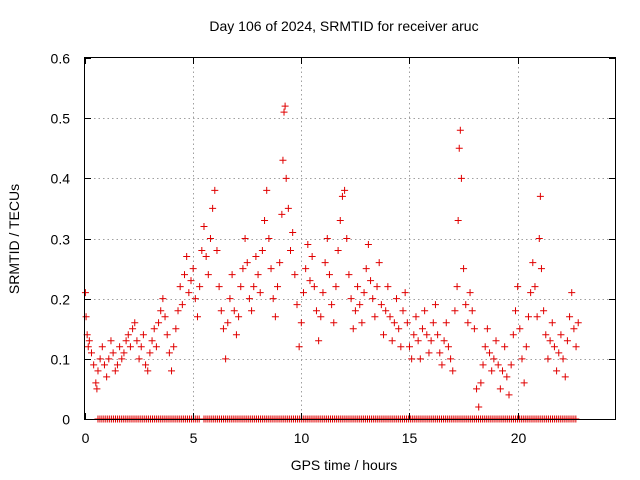 The height and width of the screenshot is (480, 640). What do you see at coordinates (344, 465) in the screenshot?
I see `x-axis-label: GPS time / hours` at bounding box center [344, 465].